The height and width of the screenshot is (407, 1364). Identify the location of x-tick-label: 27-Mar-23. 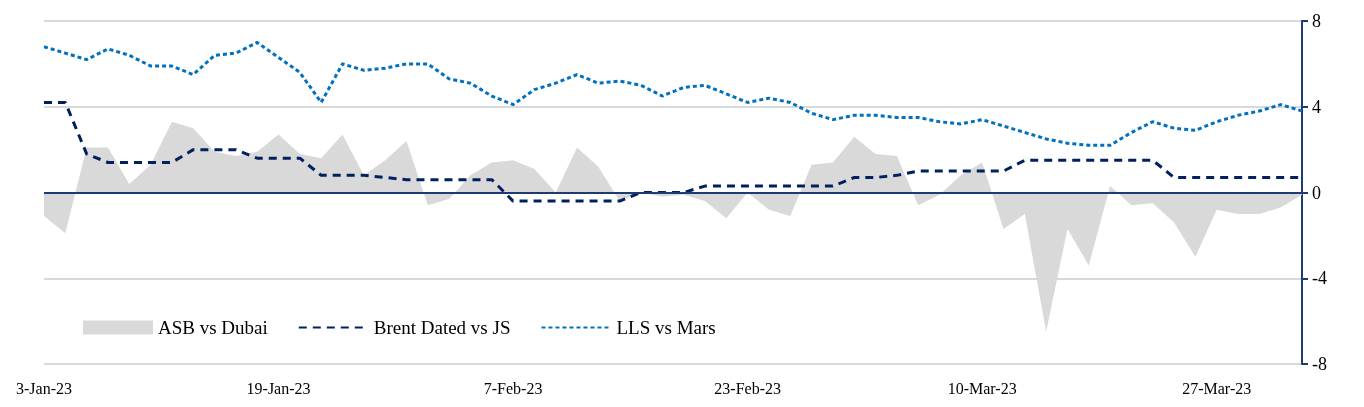
(1217, 388).